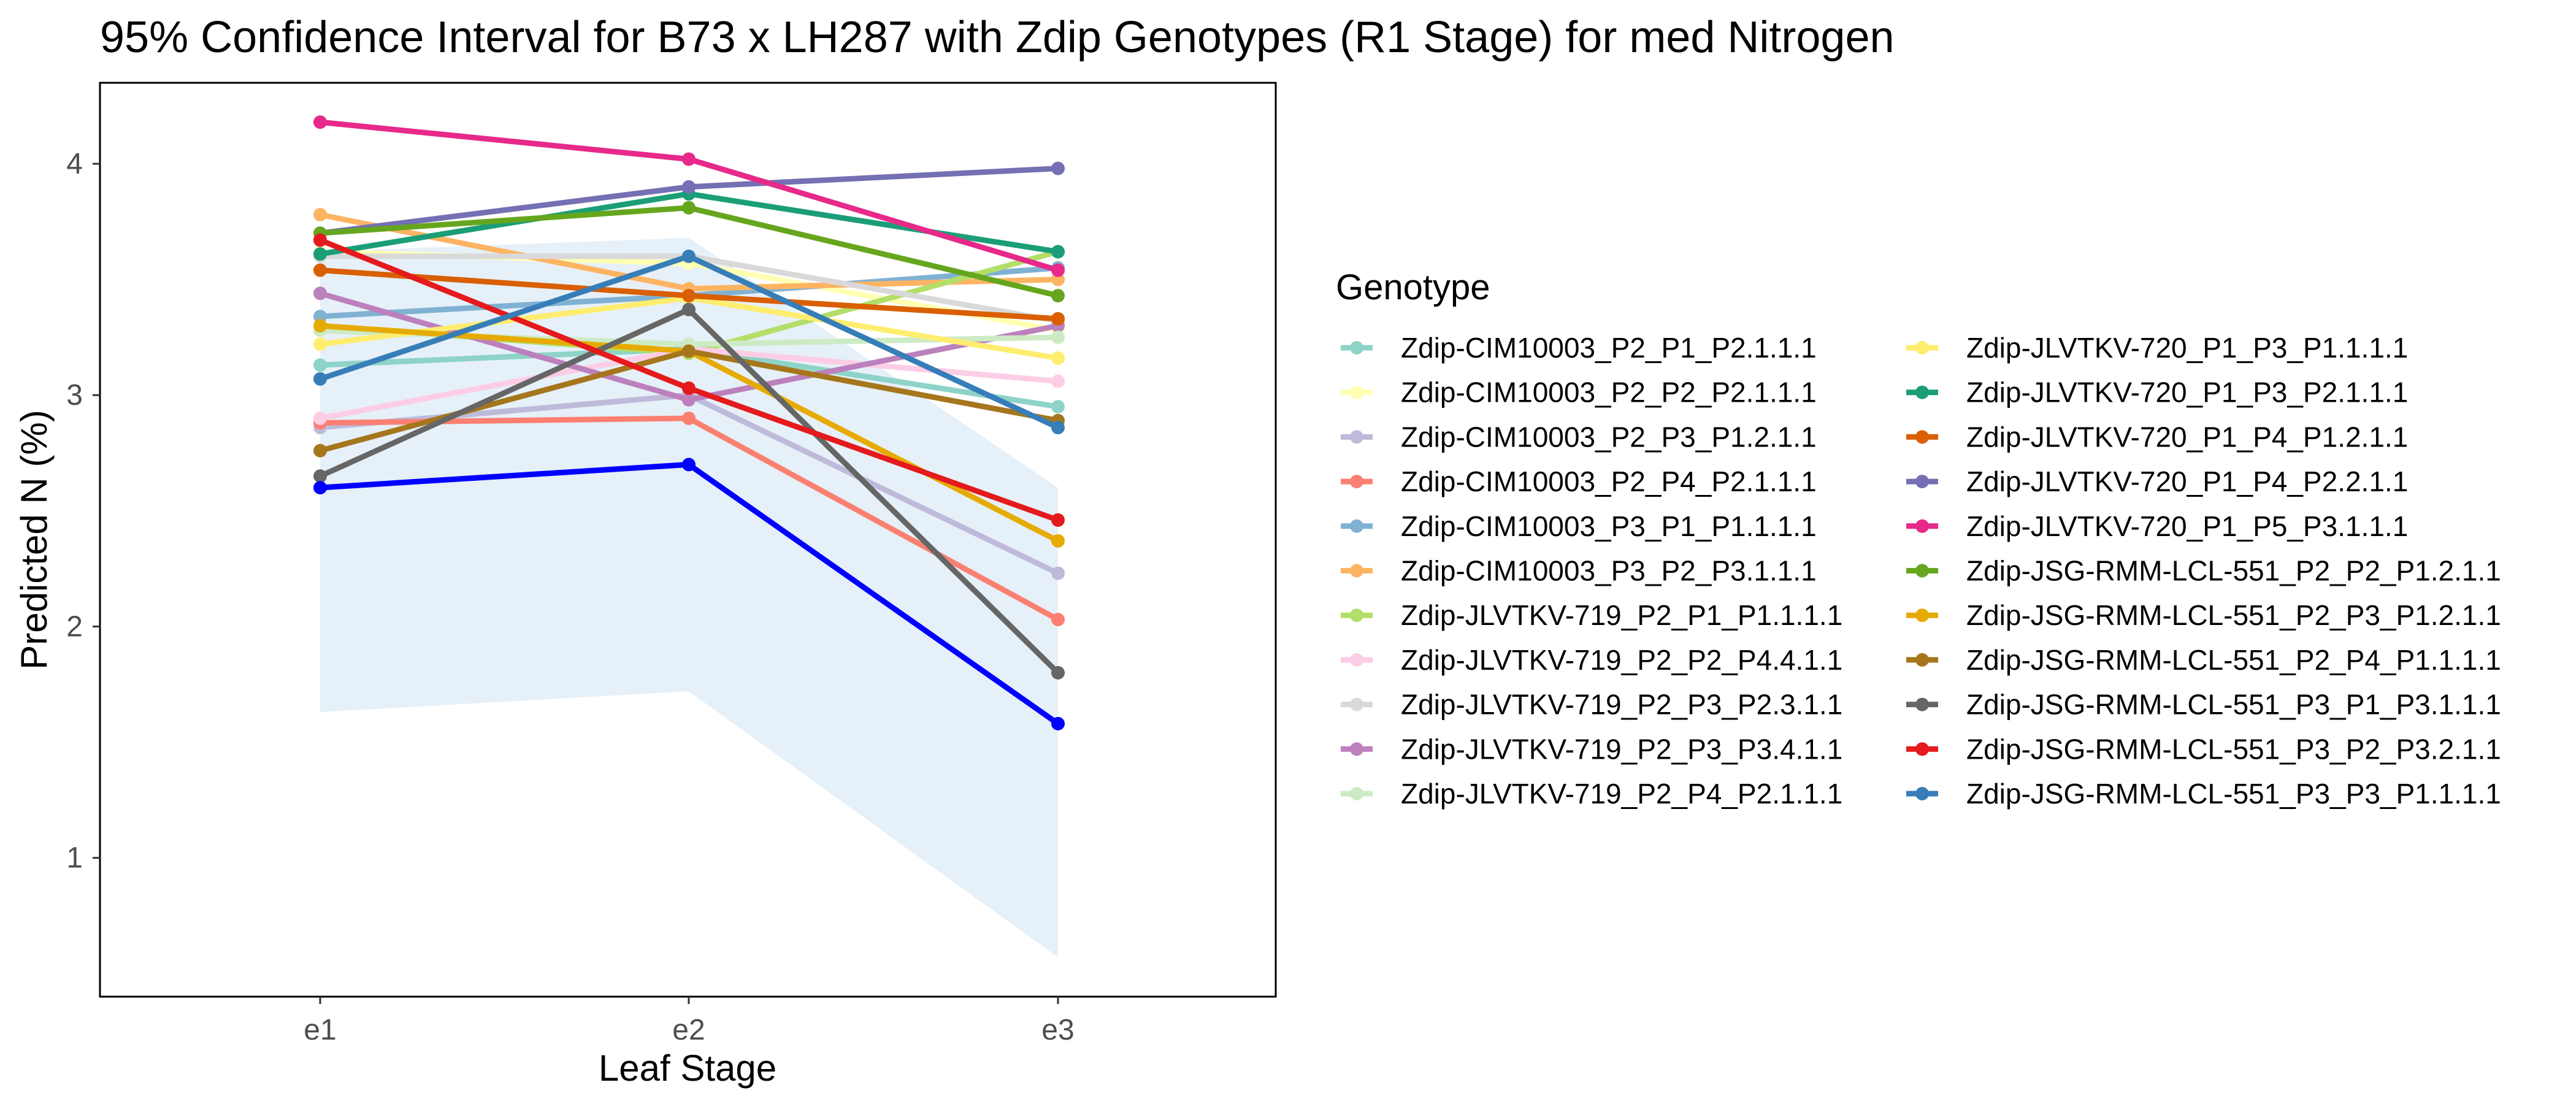 The height and width of the screenshot is (1104, 2576). I want to click on y-axis: 1 2 3 4, so click(83, 511).